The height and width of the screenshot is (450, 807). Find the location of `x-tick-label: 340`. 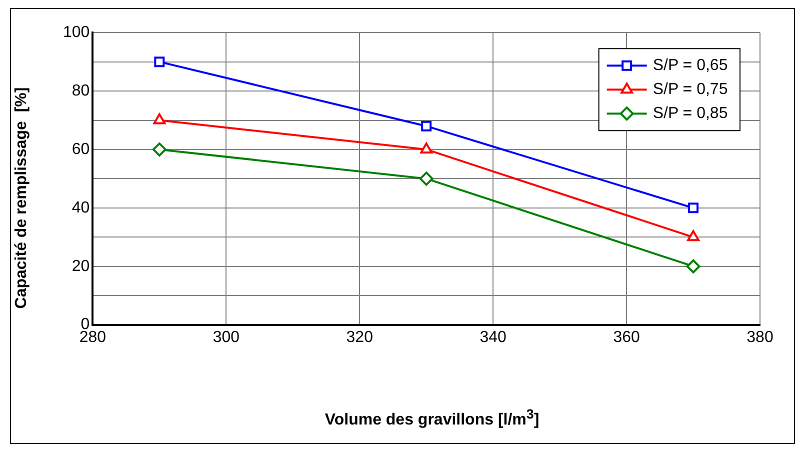

x-tick-label: 340 is located at coordinates (493, 337).